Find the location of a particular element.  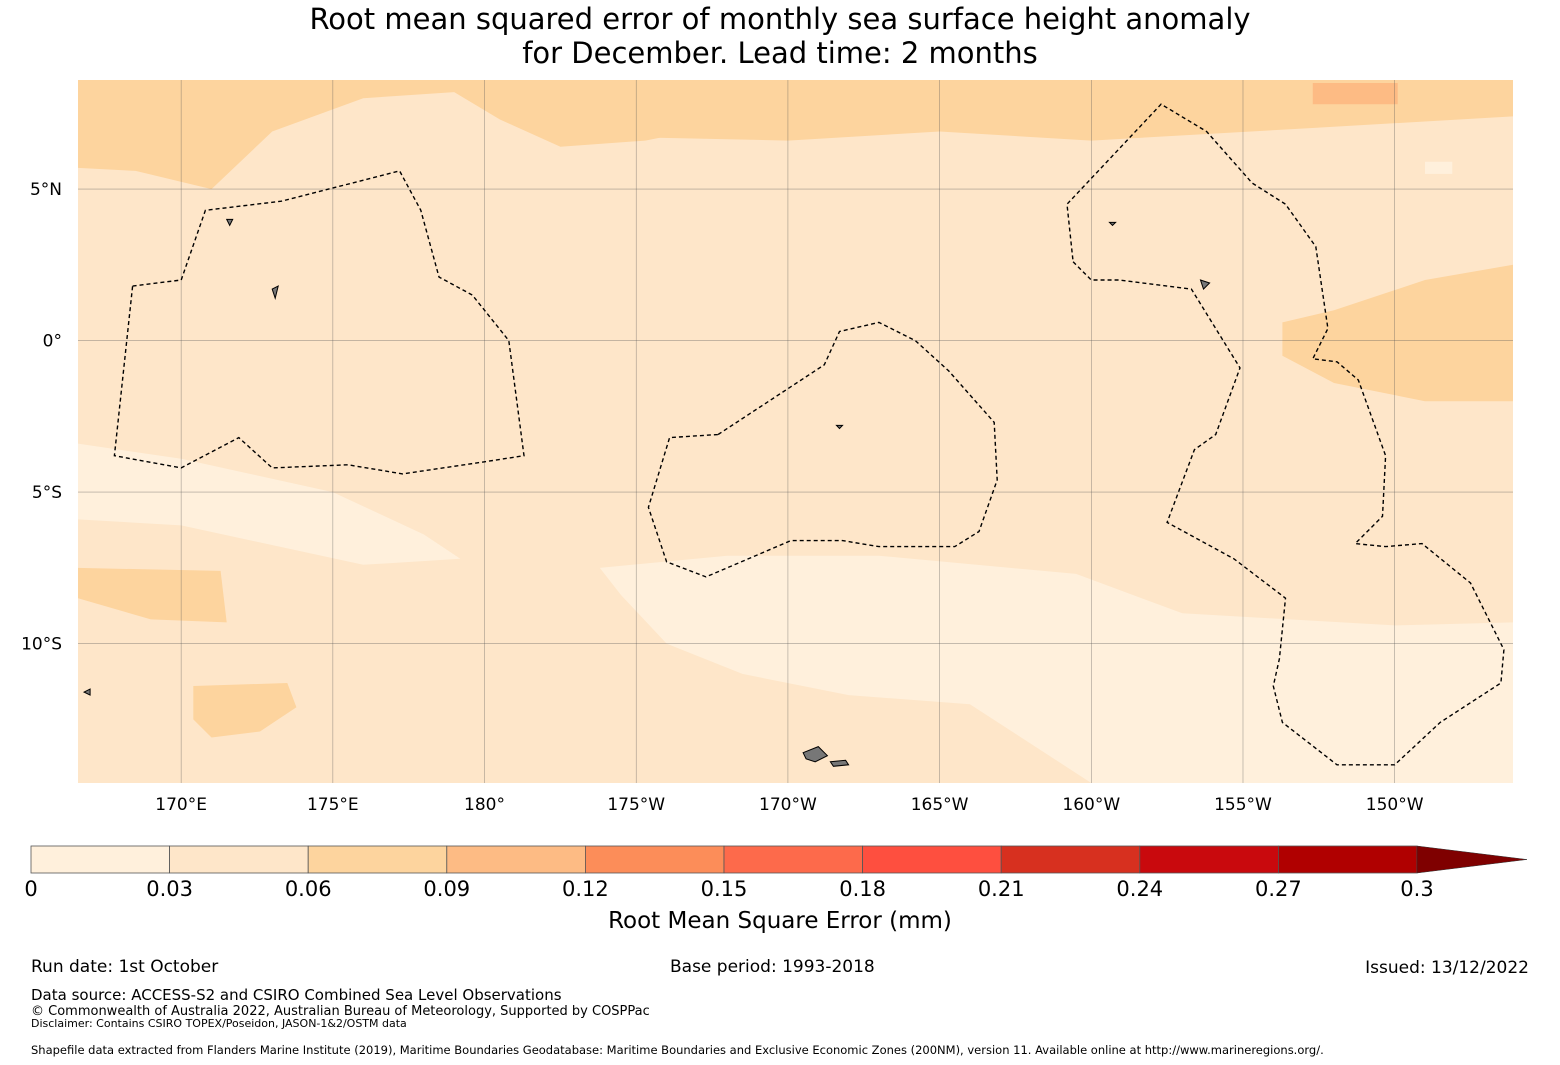

island-canton is located at coordinates (839, 427).